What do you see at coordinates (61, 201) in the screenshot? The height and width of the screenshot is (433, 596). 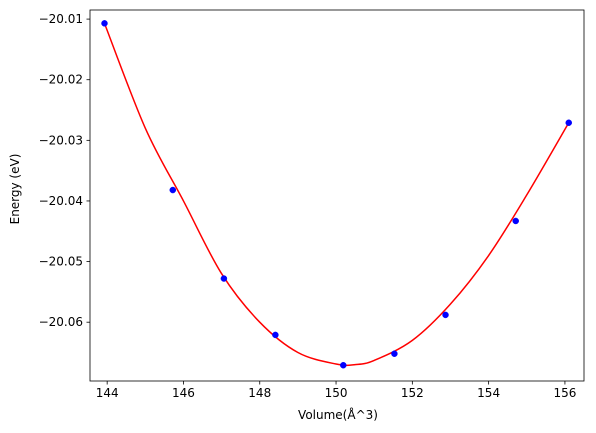 I see `y-tick-label: −20.04` at bounding box center [61, 201].